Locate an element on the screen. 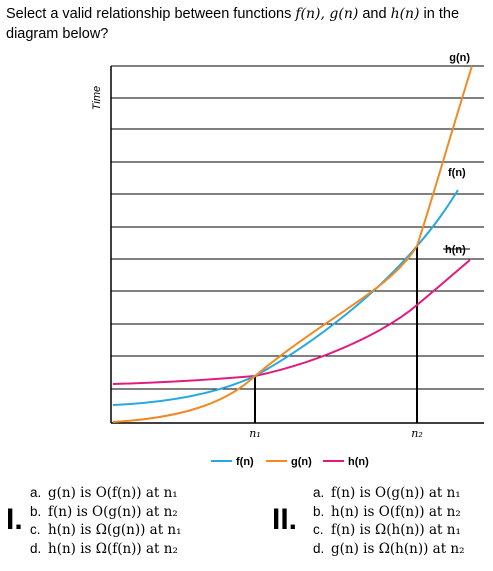 This screenshot has height=571, width=493. legend: f(n) g(n) h(n) is located at coordinates (290, 462).